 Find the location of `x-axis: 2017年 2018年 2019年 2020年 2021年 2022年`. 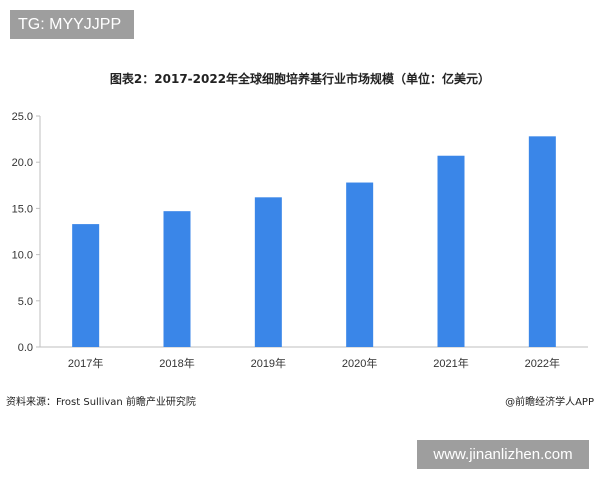

x-axis: 2017年 2018年 2019年 2020年 2021年 2022年 is located at coordinates (314, 358).